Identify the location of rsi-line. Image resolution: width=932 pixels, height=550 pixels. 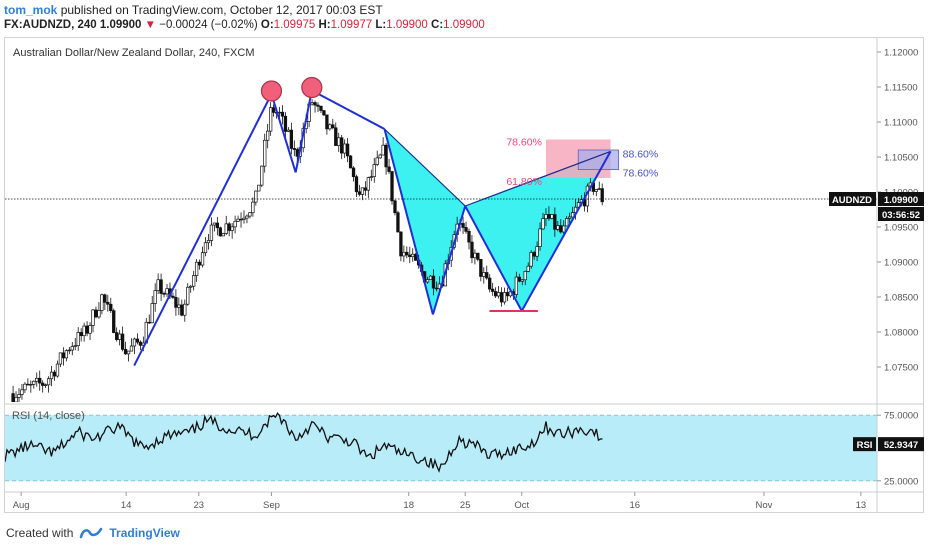
(304, 442).